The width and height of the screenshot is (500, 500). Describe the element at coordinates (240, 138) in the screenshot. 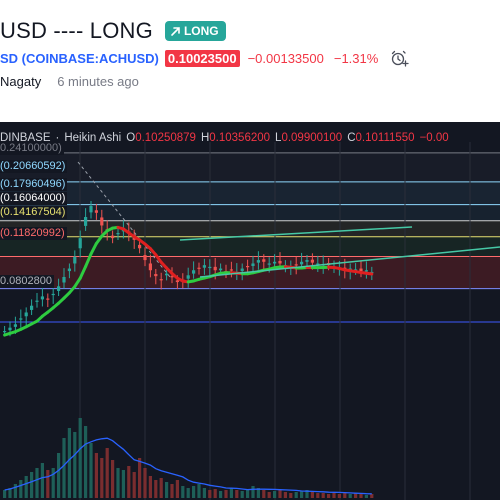

I see `high-value: 0.10356200` at that location.